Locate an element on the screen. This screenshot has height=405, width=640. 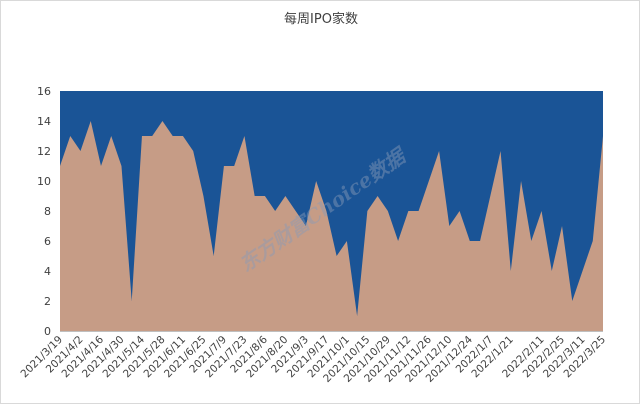
y-tick-label: 2 is located at coordinates (47, 301).